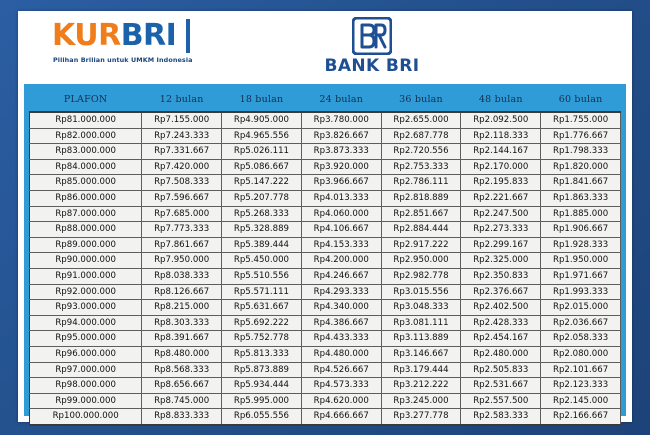 The height and width of the screenshot is (435, 650). I want to click on kurbri-wordmark: KURBRI, so click(117, 35).